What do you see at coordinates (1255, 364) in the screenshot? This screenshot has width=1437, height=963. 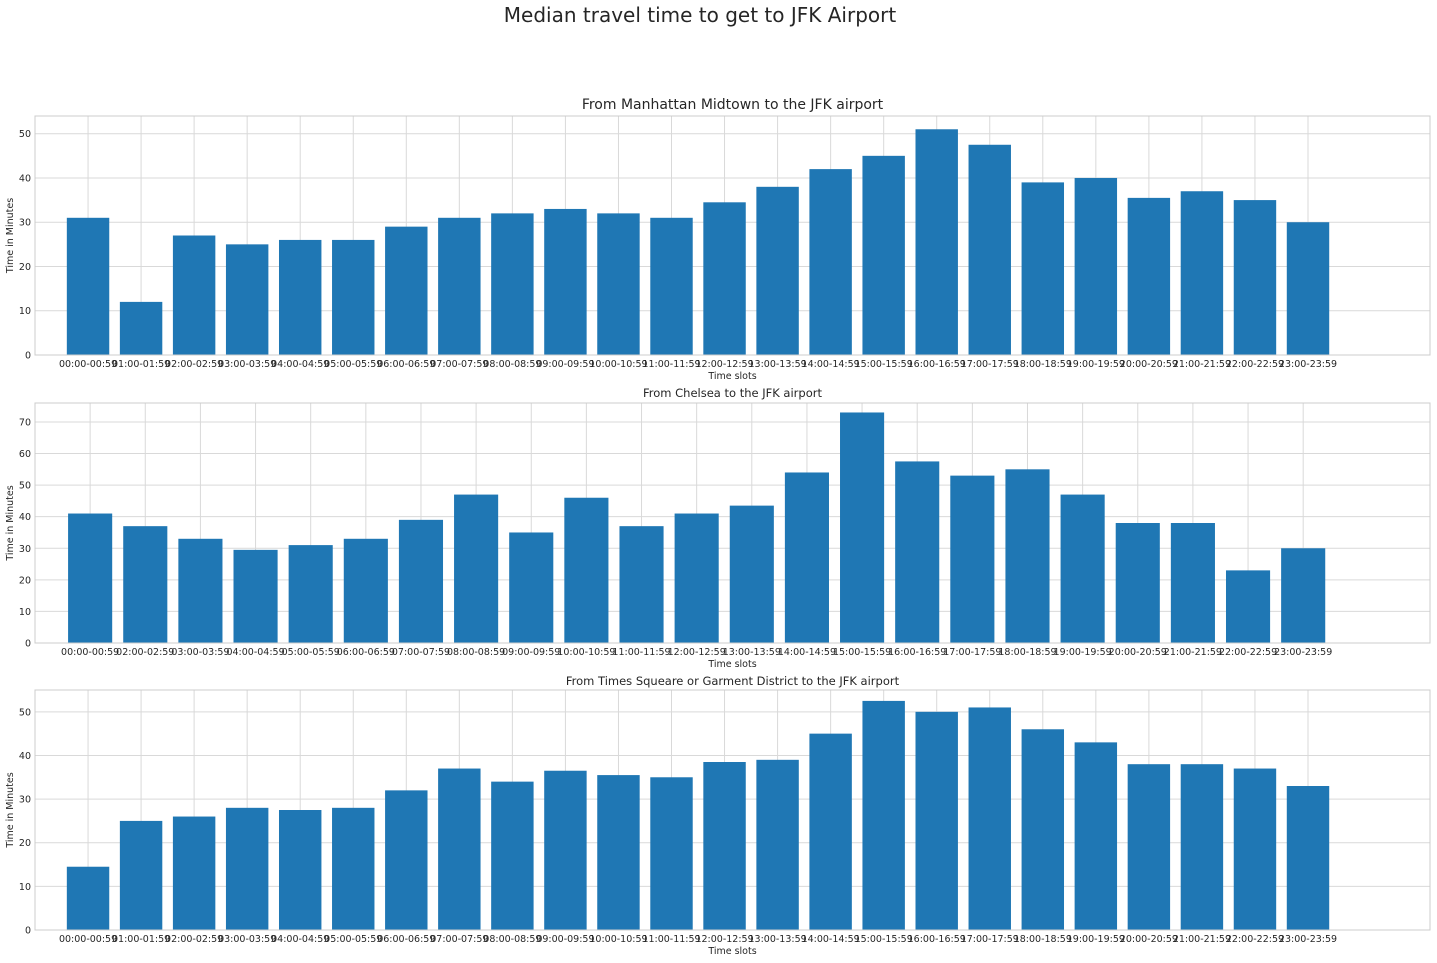 I see `x-tick-label: 22:00-22:59` at bounding box center [1255, 364].